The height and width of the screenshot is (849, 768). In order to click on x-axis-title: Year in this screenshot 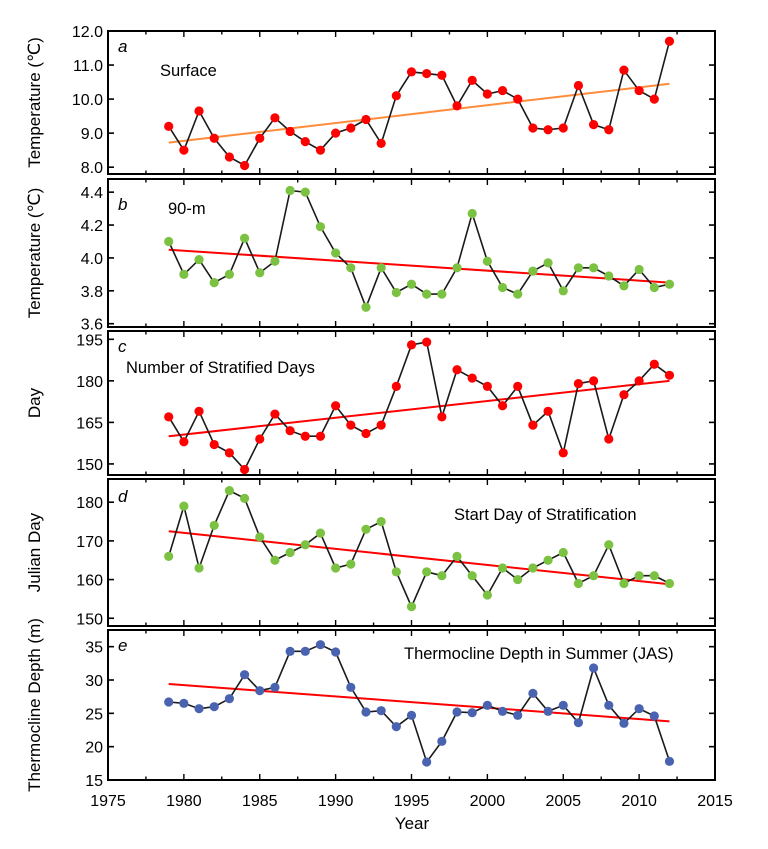, I will do `click(412, 823)`.